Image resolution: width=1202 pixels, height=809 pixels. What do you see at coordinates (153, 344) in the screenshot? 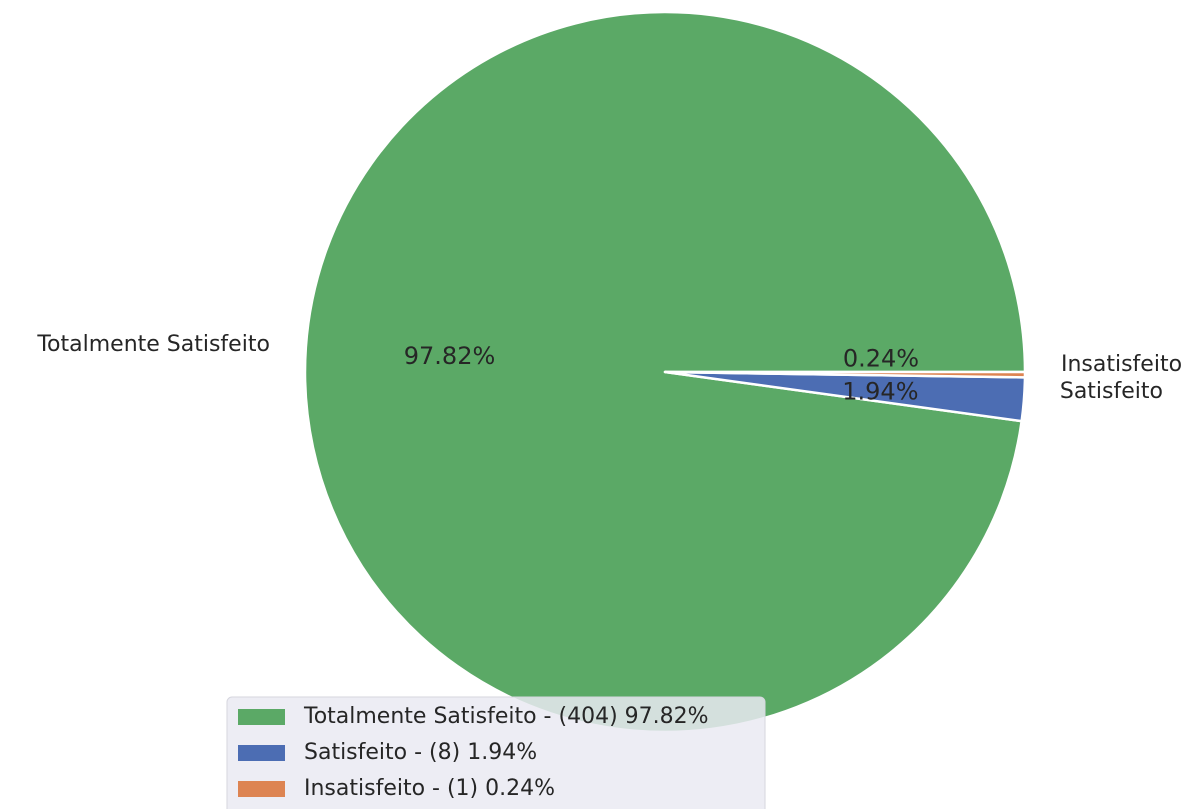
I see `slice-label-totalmente-satisfeito: Totalmente Satisfeito` at bounding box center [153, 344].